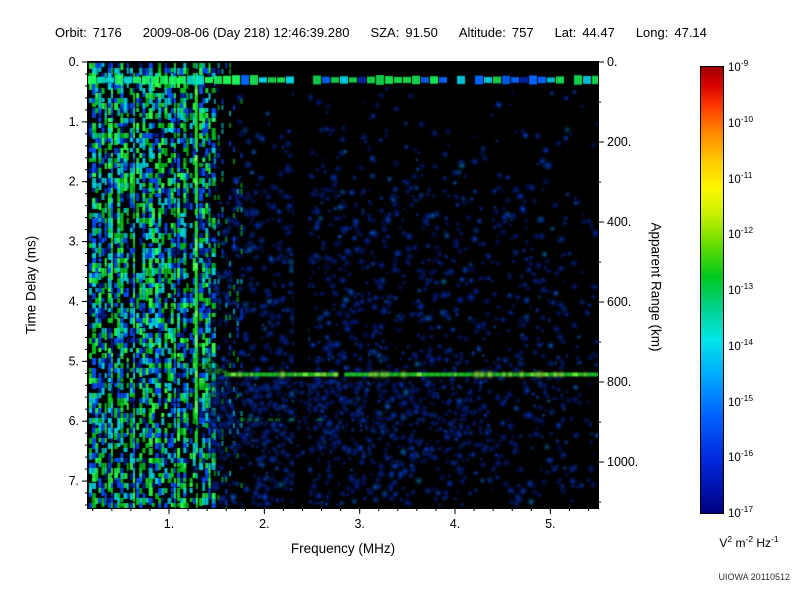 The width and height of the screenshot is (800, 600). I want to click on y-right-tick-label: 600., so click(619, 302).